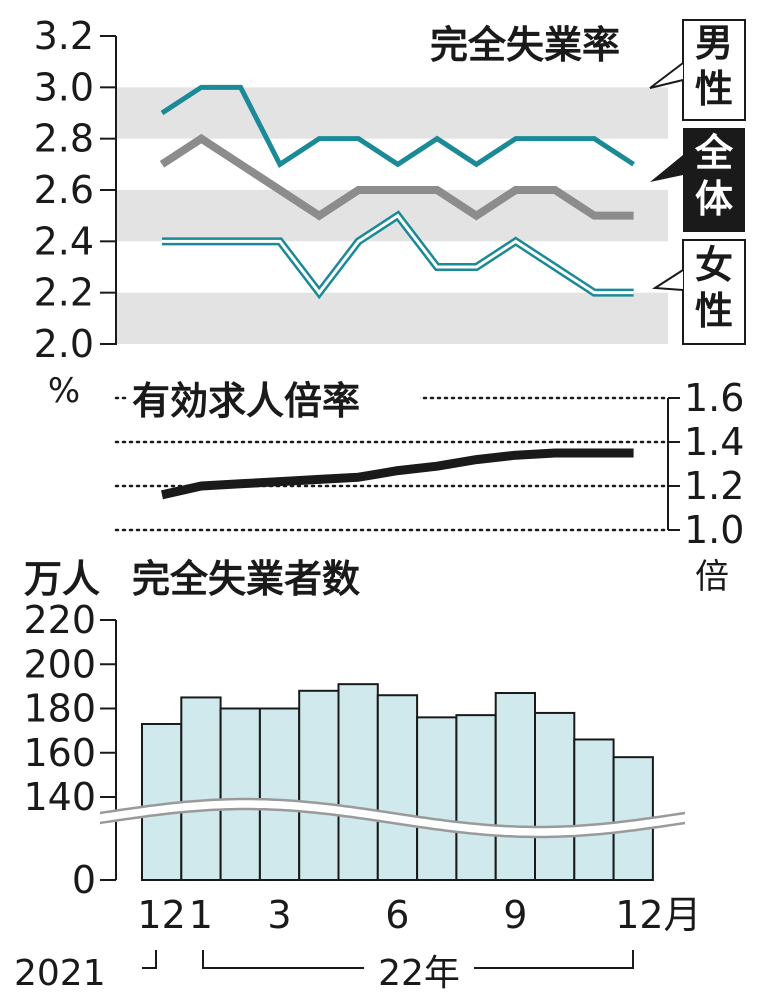 The width and height of the screenshot is (765, 1000). What do you see at coordinates (525, 45) in the screenshot?
I see `unemployment-rate-title: 完全失業率` at bounding box center [525, 45].